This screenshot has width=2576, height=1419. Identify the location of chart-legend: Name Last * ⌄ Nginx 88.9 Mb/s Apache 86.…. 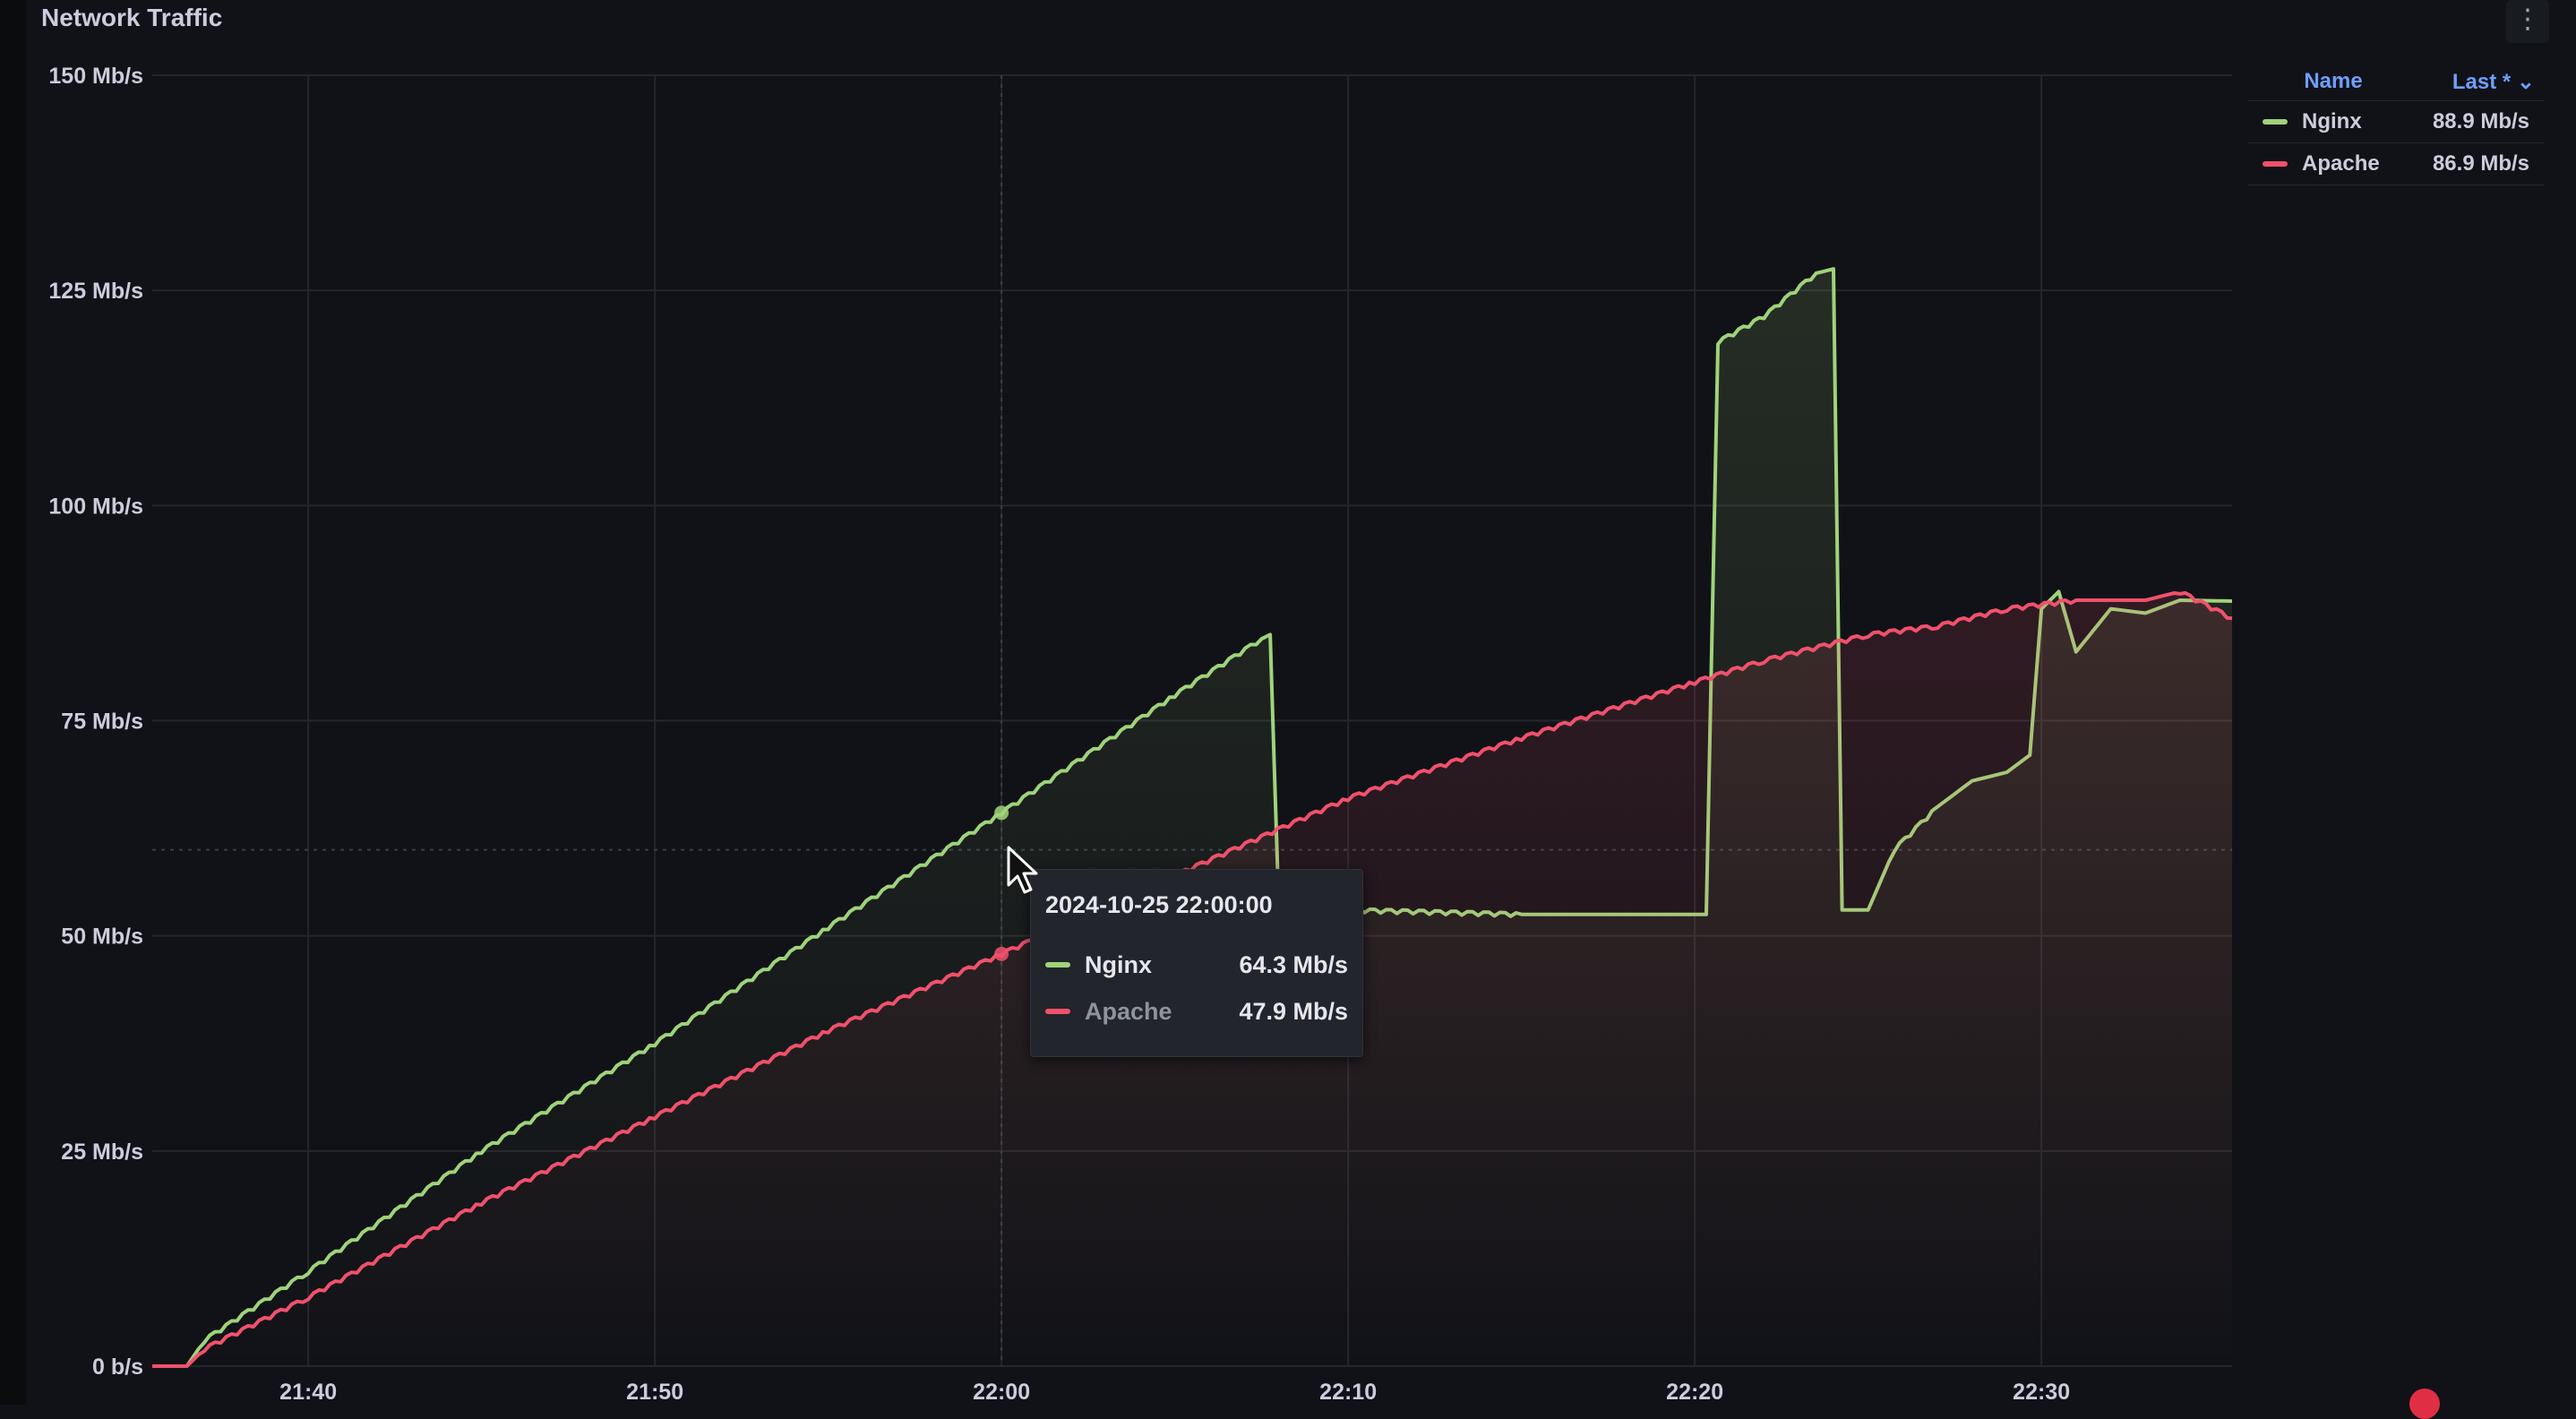
(2396, 124).